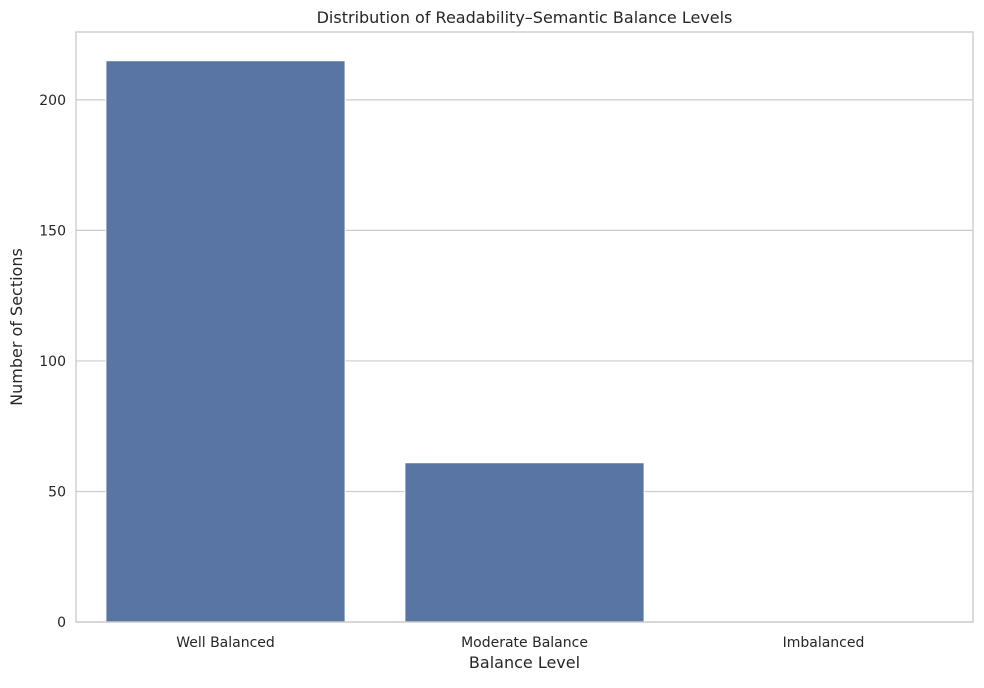  I want to click on y-axis-label: Number of Sections, so click(16, 327).